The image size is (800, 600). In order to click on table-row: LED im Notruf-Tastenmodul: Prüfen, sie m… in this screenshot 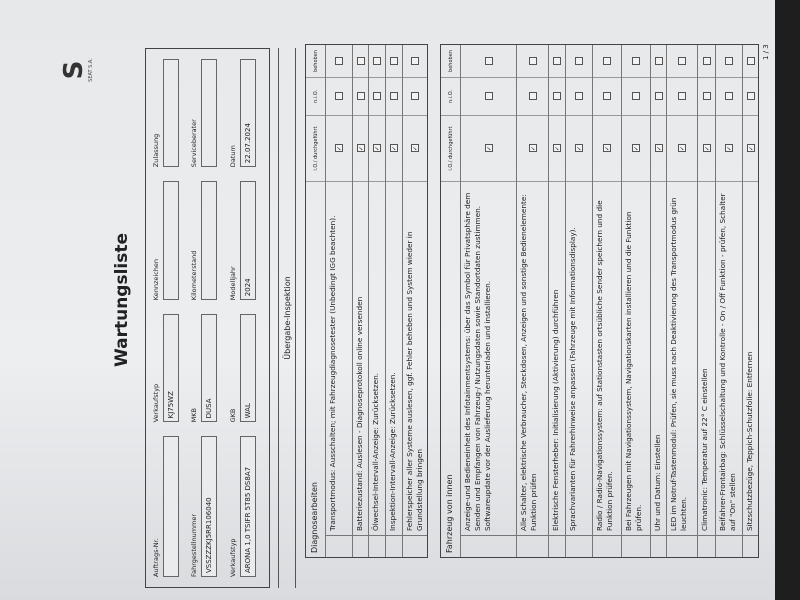, I will do `click(681, 301)`.